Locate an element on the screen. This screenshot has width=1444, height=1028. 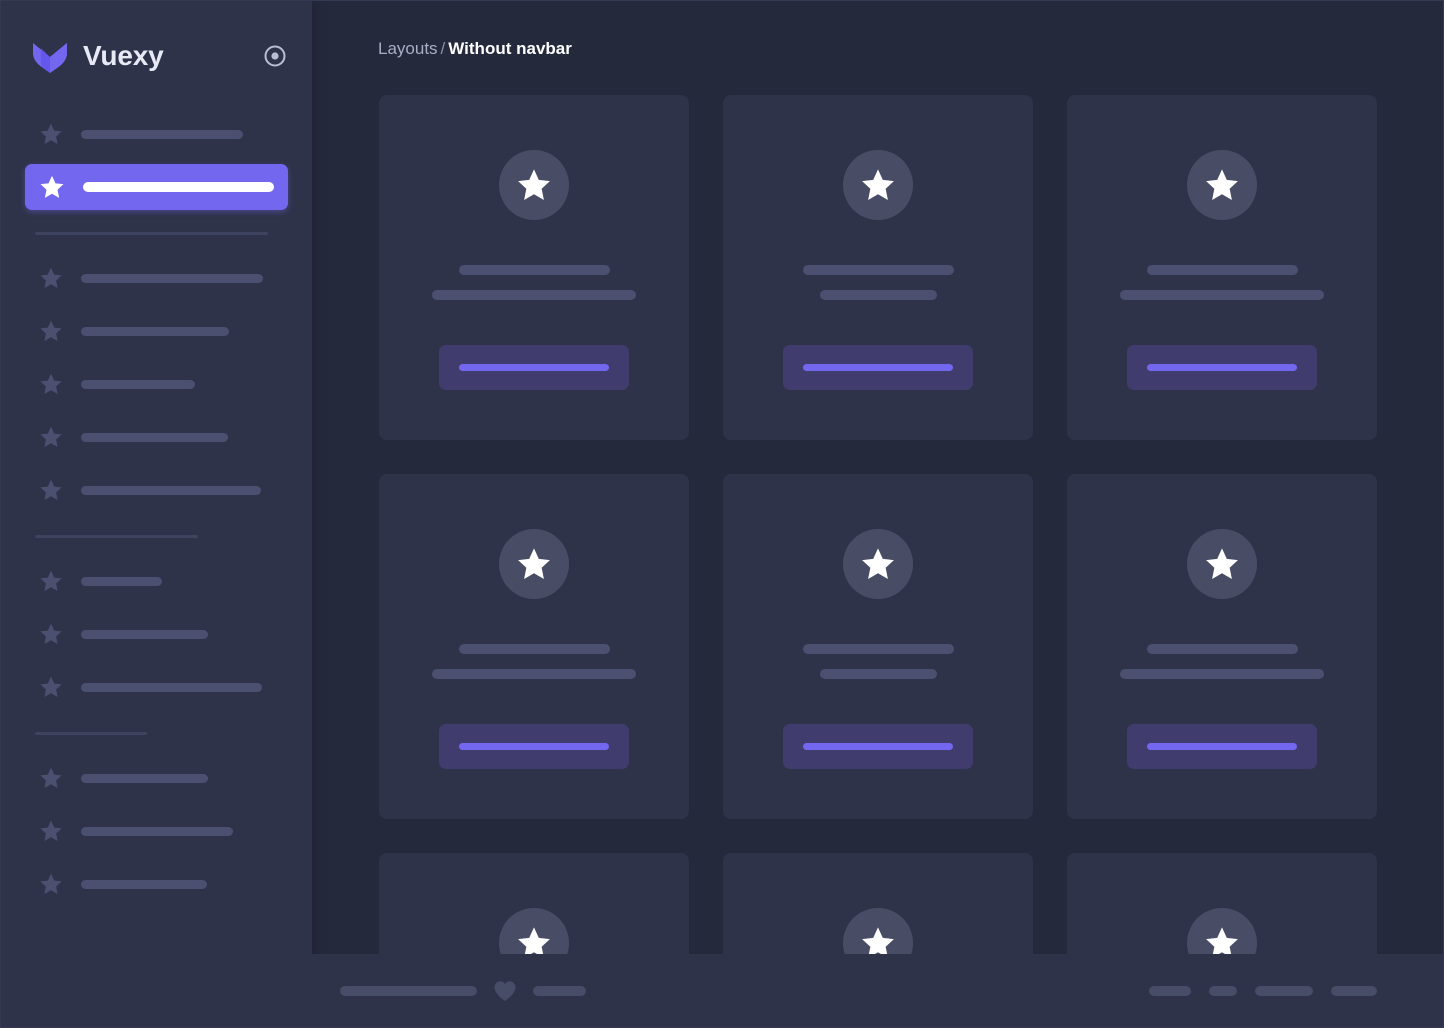
footer-secondary-placeholder-bar is located at coordinates (559, 990).